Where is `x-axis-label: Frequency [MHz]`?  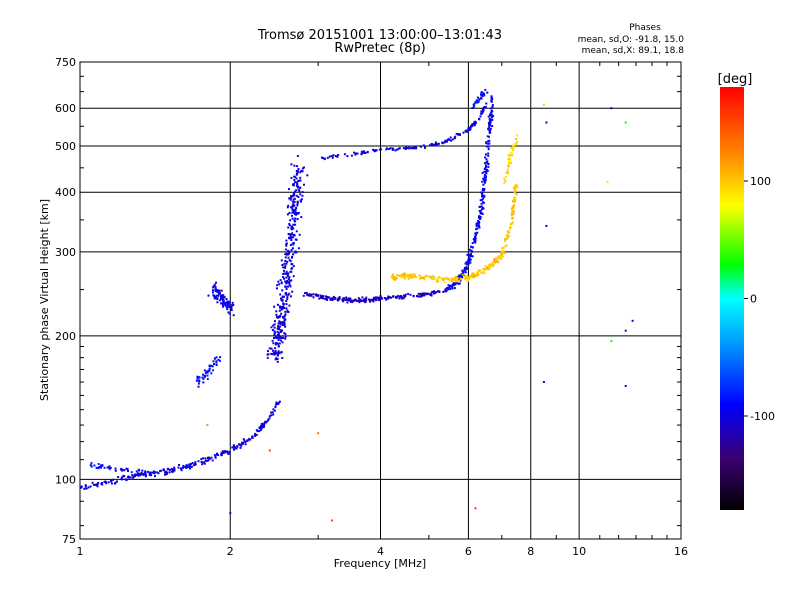
x-axis-label: Frequency [MHz] is located at coordinates (380, 563).